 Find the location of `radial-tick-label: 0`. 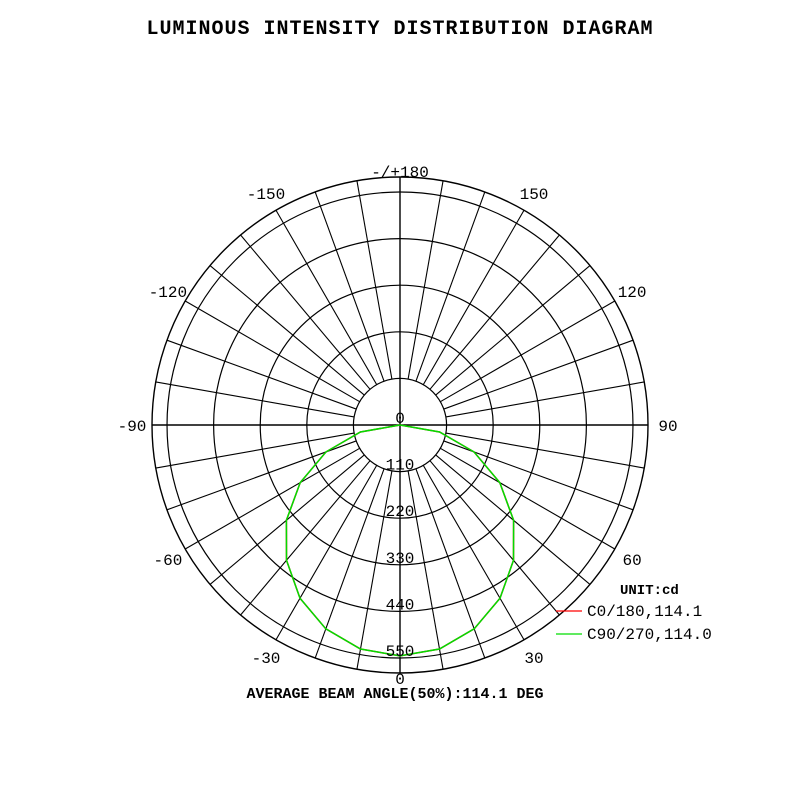

radial-tick-label: 0 is located at coordinates (400, 419).